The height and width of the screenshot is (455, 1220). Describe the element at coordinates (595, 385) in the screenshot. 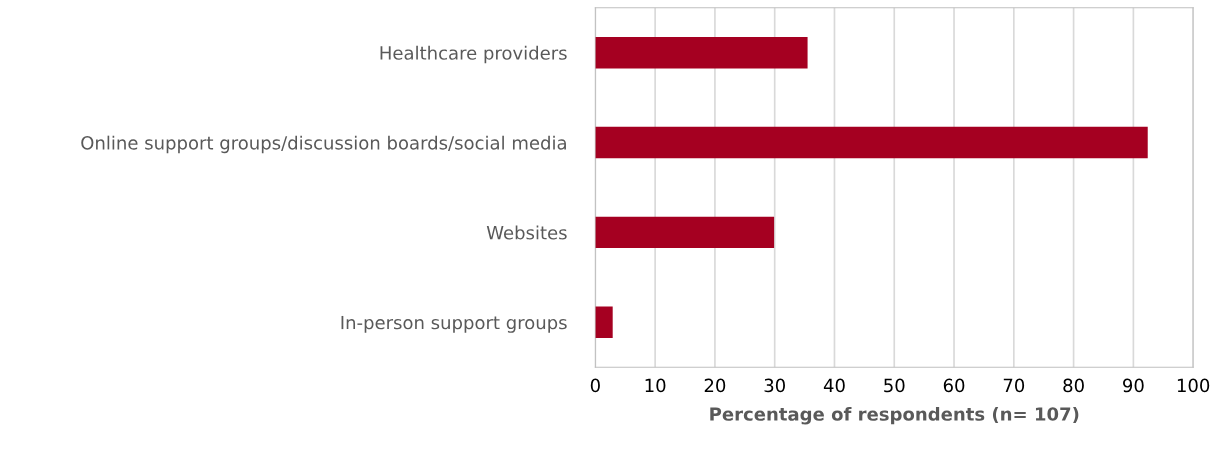

I see `x-tick-label: 0` at that location.